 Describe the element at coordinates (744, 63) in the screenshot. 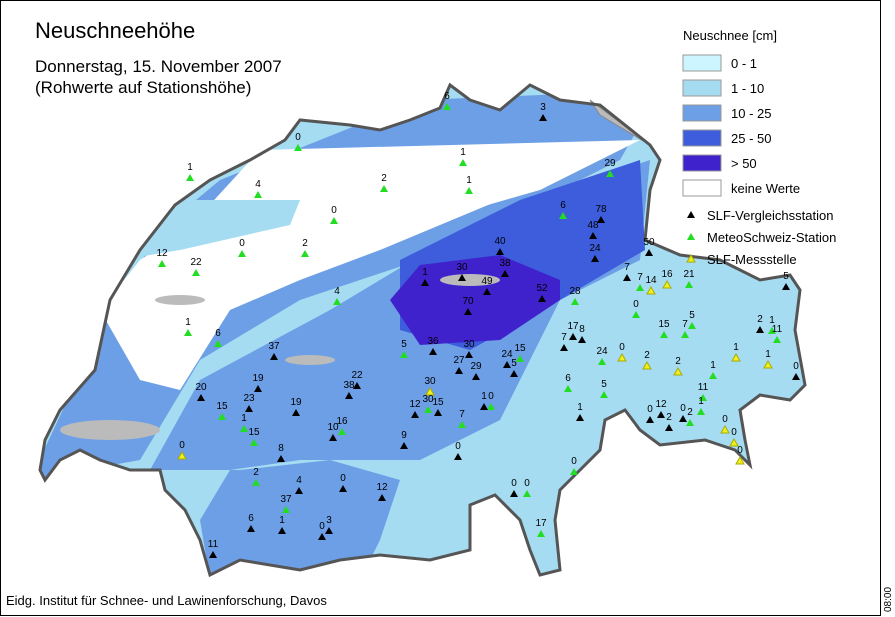

I see `legend-label: 0 - 1` at that location.